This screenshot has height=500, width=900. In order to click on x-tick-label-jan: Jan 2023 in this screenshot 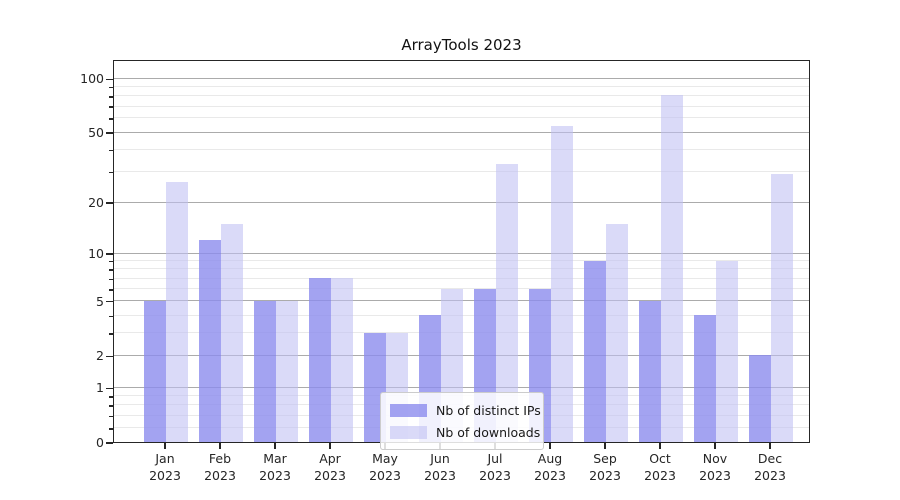, I will do `click(165, 467)`.